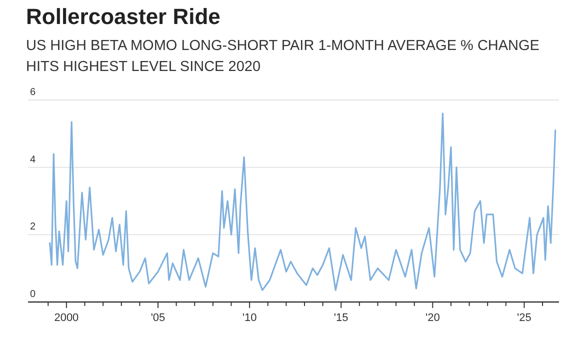  I want to click on y-tick-label: 4, so click(33, 160).